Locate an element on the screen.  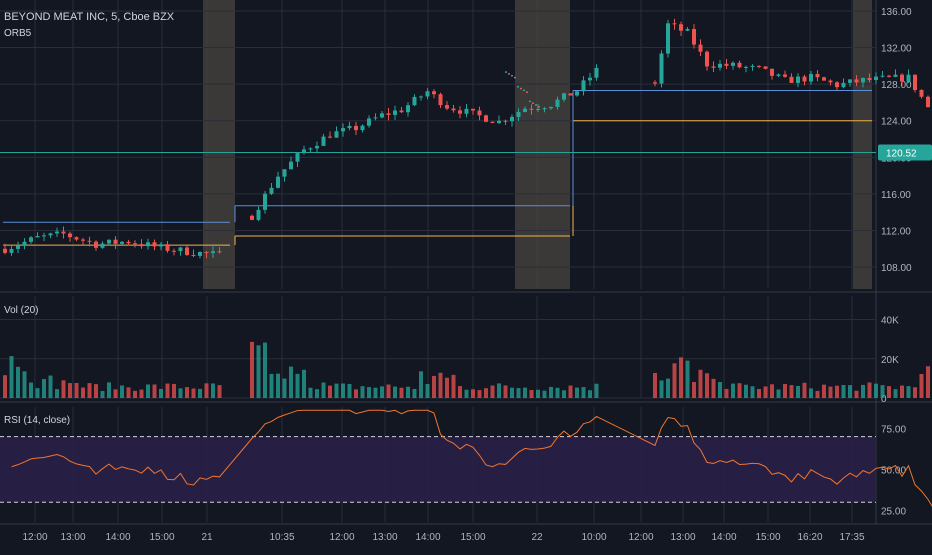
rsi-indicator-label: RSI (14, close) is located at coordinates (37, 420).